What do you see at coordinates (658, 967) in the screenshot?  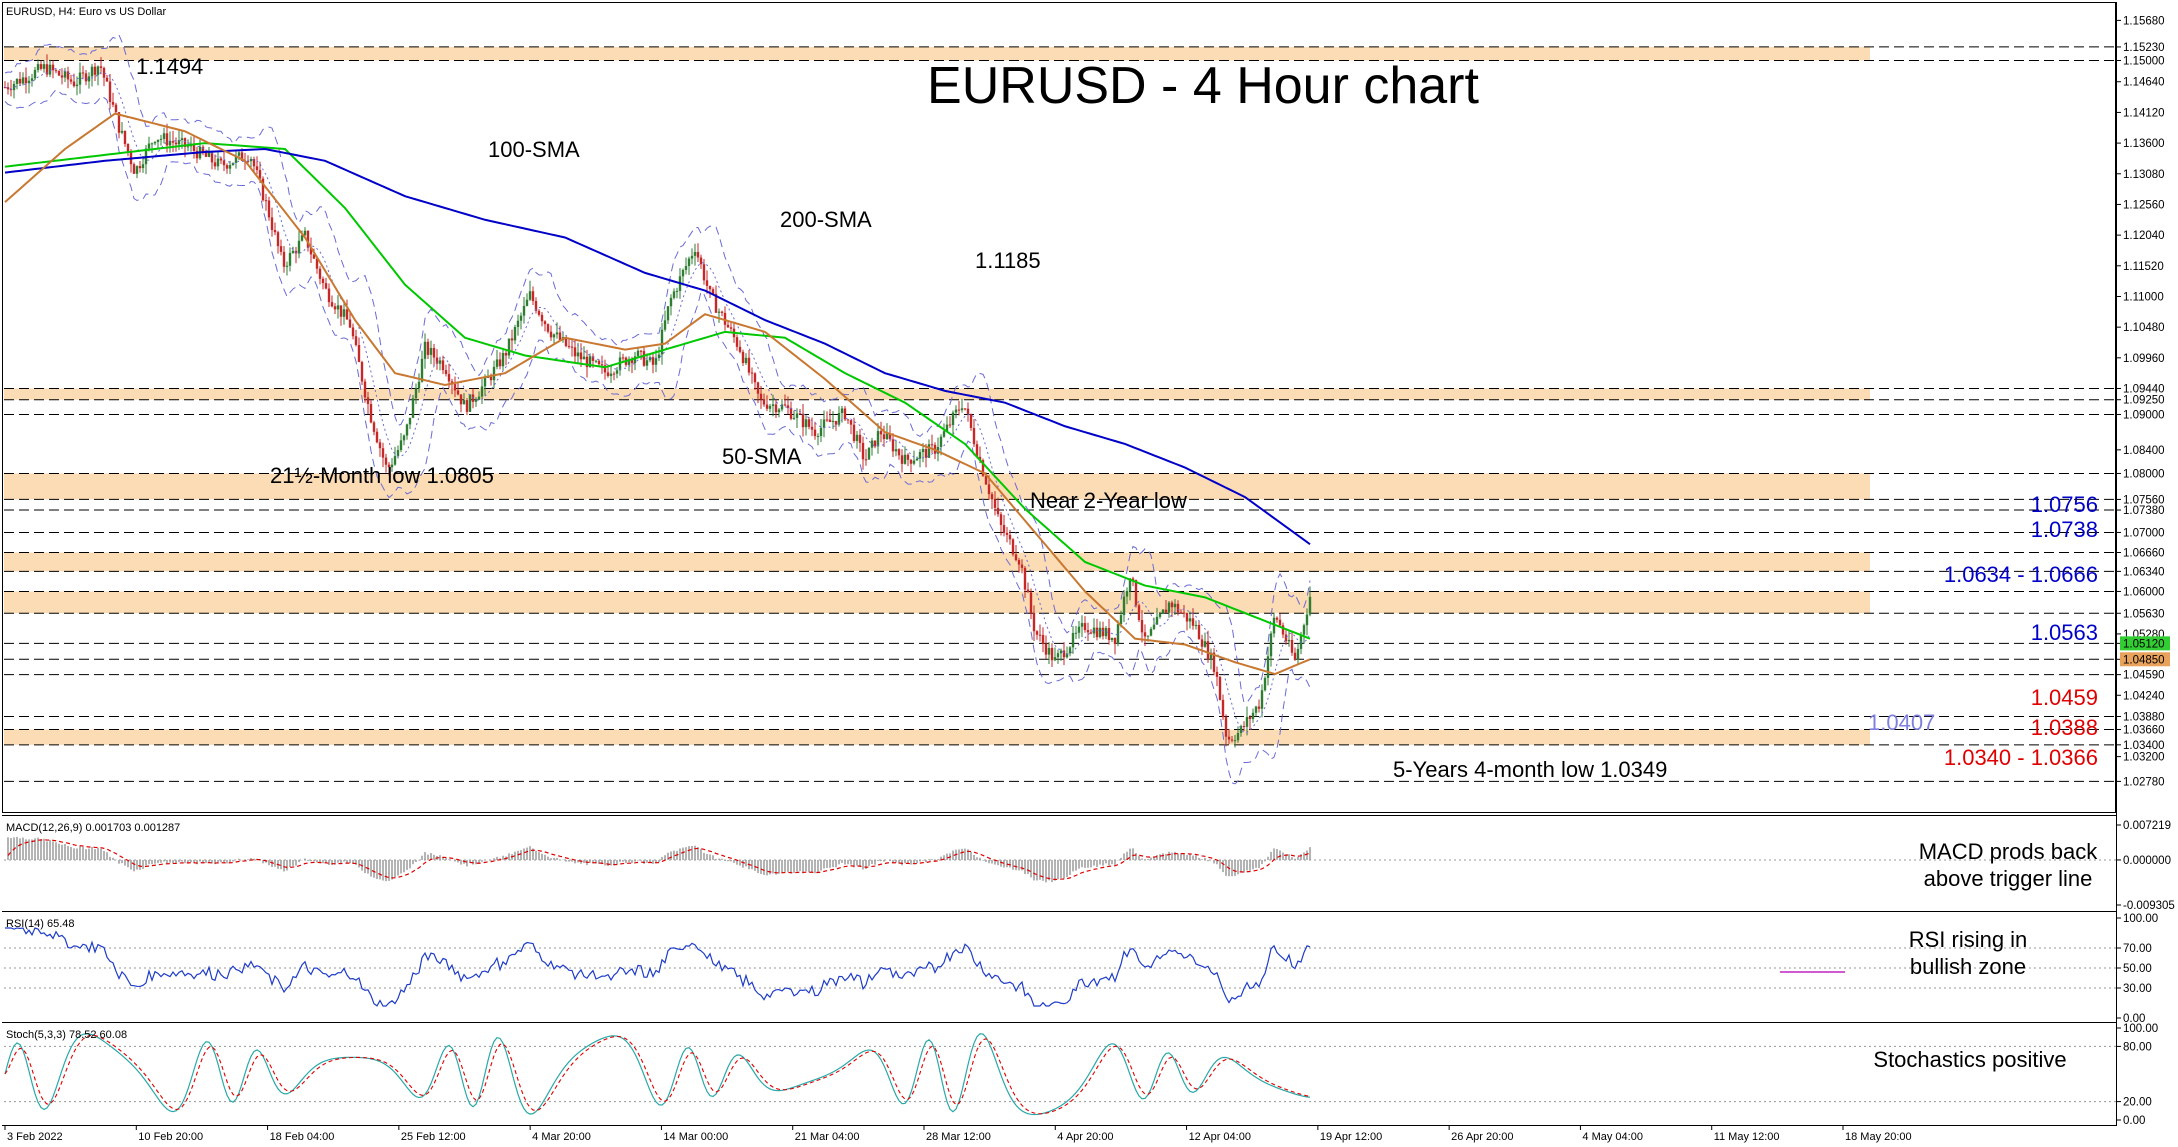 I see `rsi-line` at bounding box center [658, 967].